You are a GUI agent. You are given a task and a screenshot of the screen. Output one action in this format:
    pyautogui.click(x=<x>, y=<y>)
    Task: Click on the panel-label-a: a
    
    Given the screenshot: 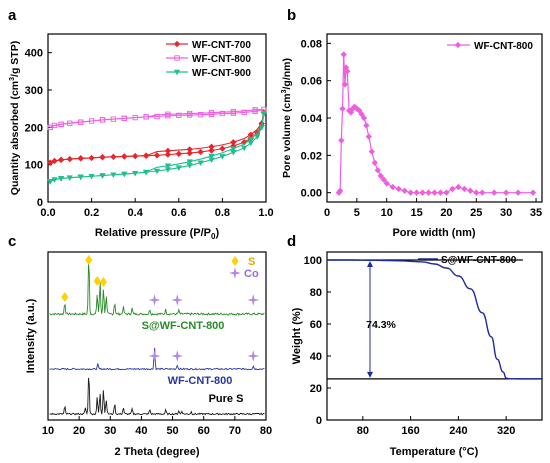 What is the action you would take?
    pyautogui.click(x=12, y=15)
    